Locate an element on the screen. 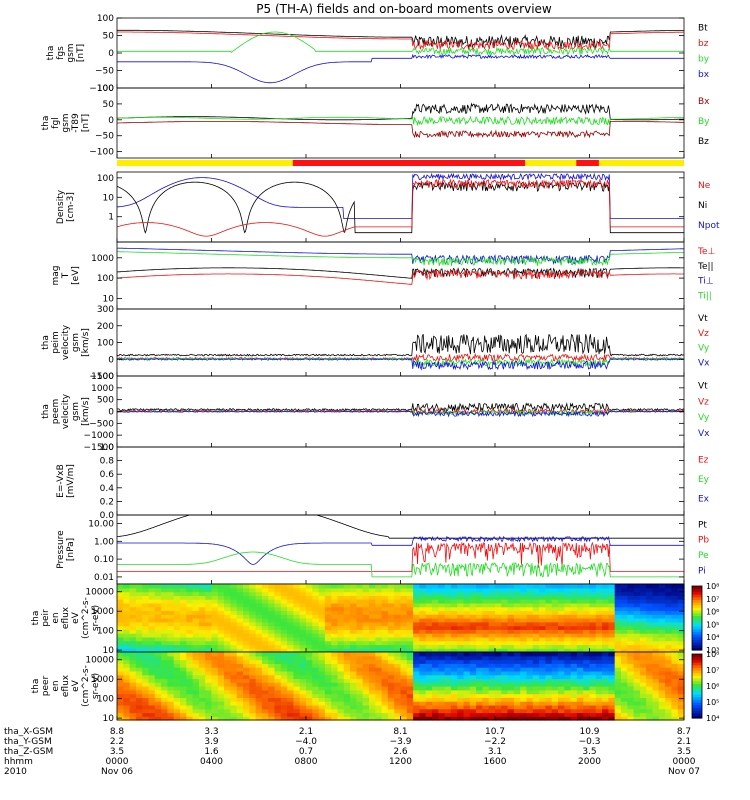 Image resolution: width=750 pixels, height=800 pixels. time-axis-value: 10.7 is located at coordinates (495, 732).